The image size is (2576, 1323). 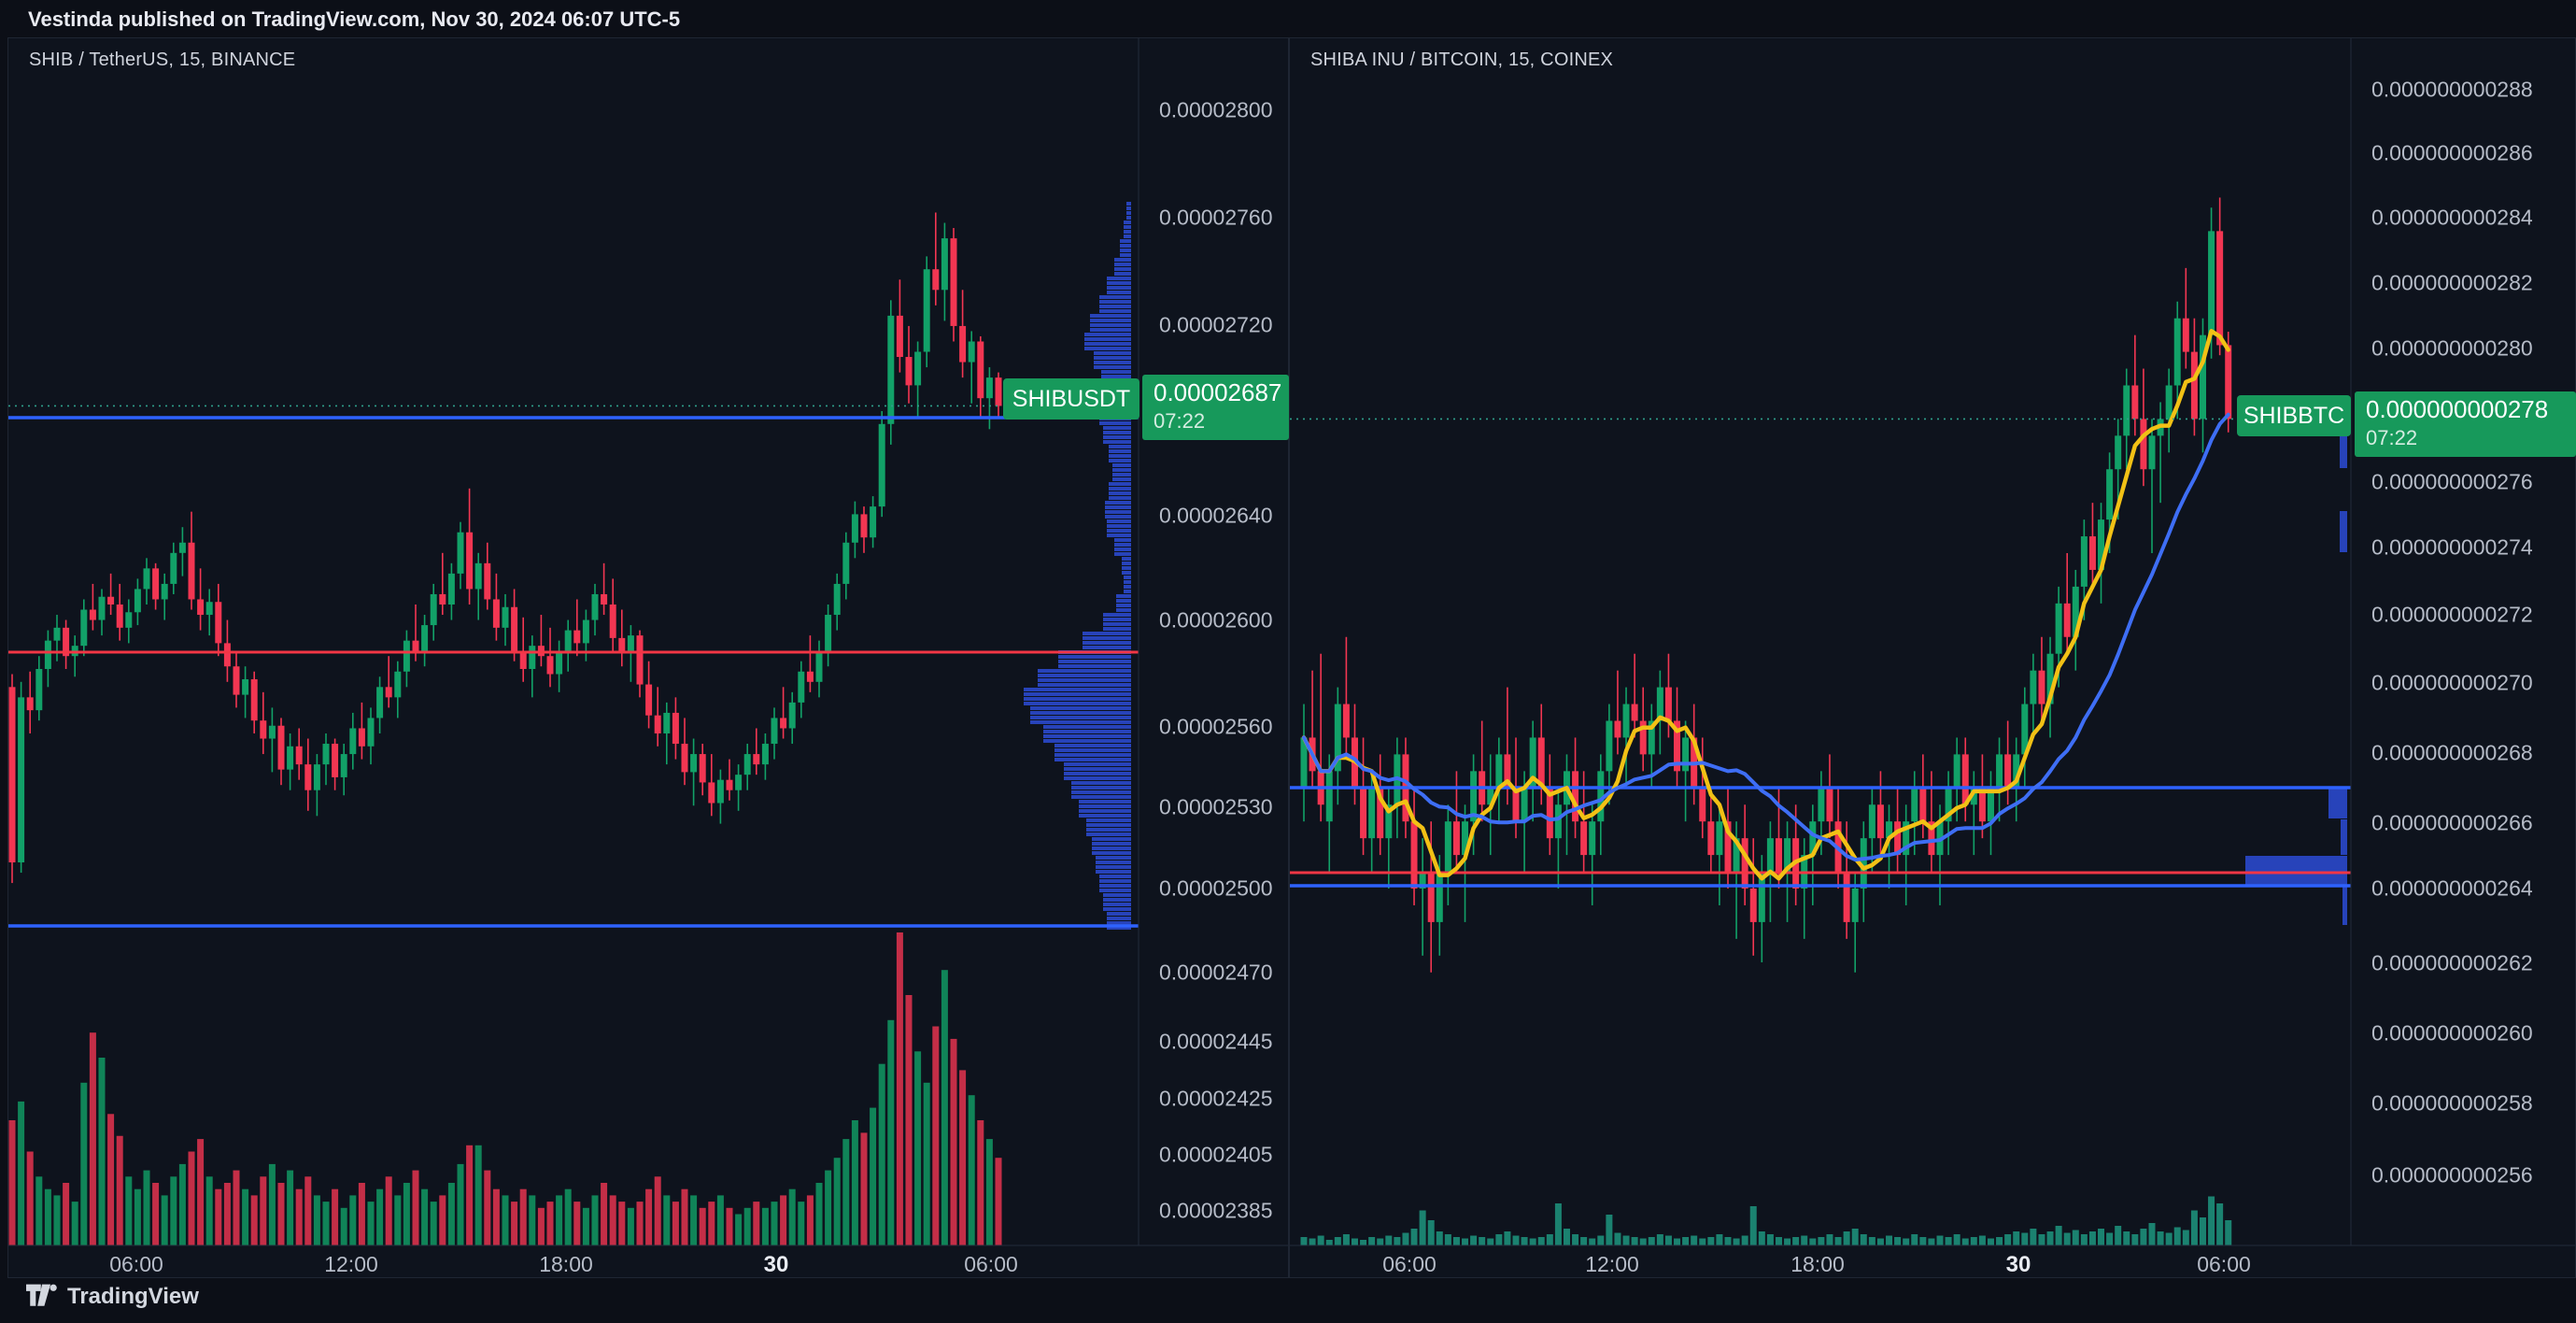 What do you see at coordinates (1462, 60) in the screenshot?
I see `chart-title: SHIBA INU / BITCOIN, 15, COINEX` at bounding box center [1462, 60].